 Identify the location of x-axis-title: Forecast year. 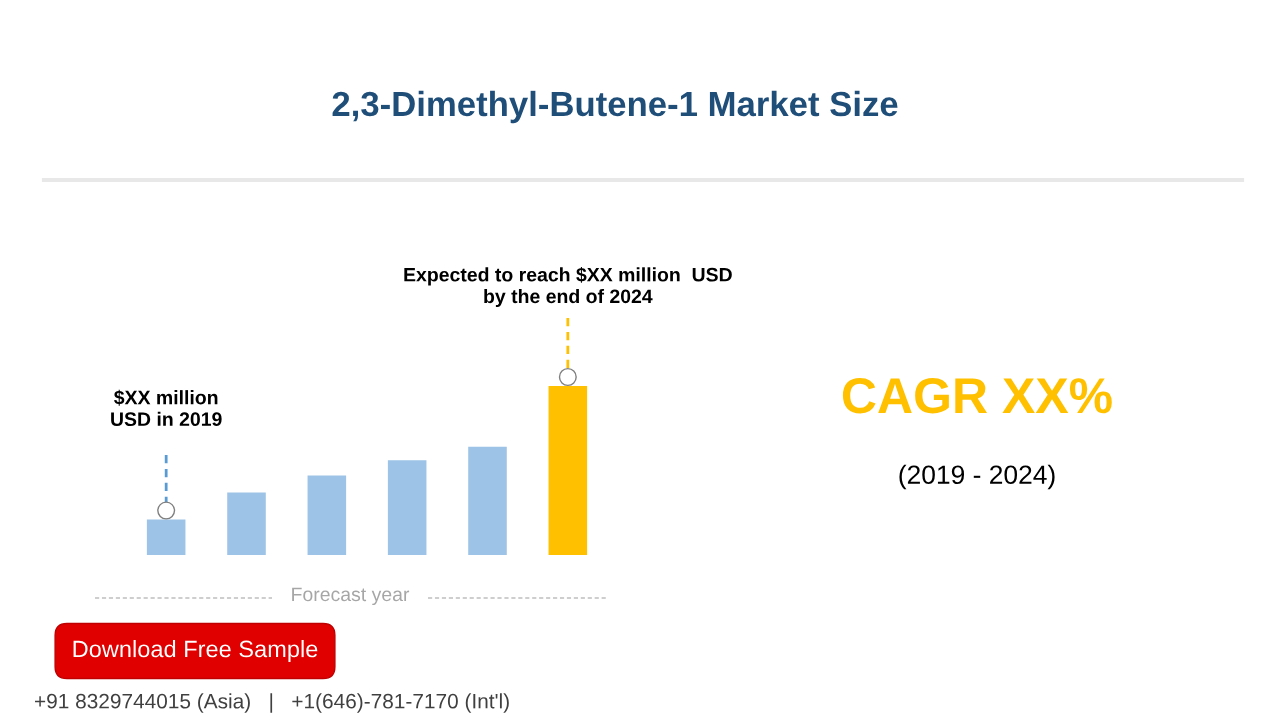
(351, 596).